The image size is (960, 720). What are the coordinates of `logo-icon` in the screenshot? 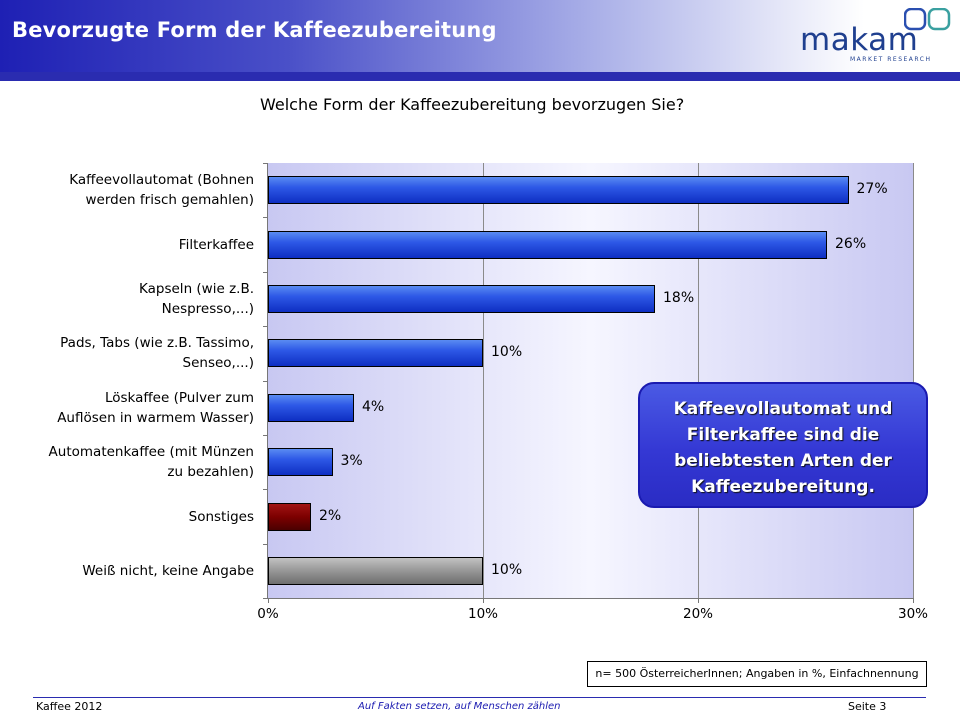 It's located at (927, 19).